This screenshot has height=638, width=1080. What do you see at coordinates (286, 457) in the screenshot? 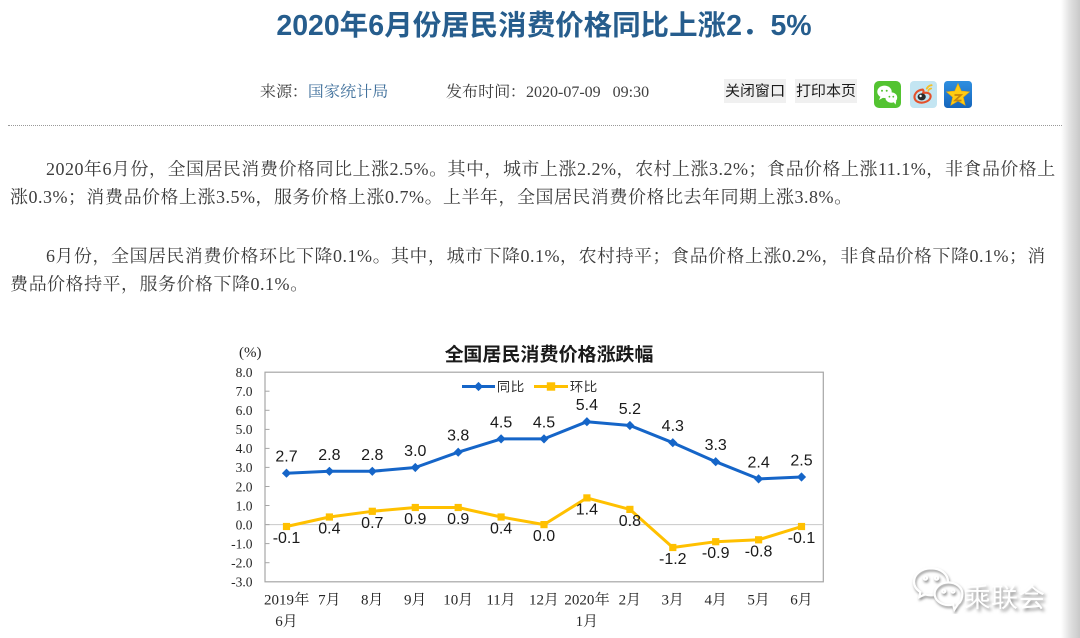
I see `svg-text: 2.7` at bounding box center [286, 457].